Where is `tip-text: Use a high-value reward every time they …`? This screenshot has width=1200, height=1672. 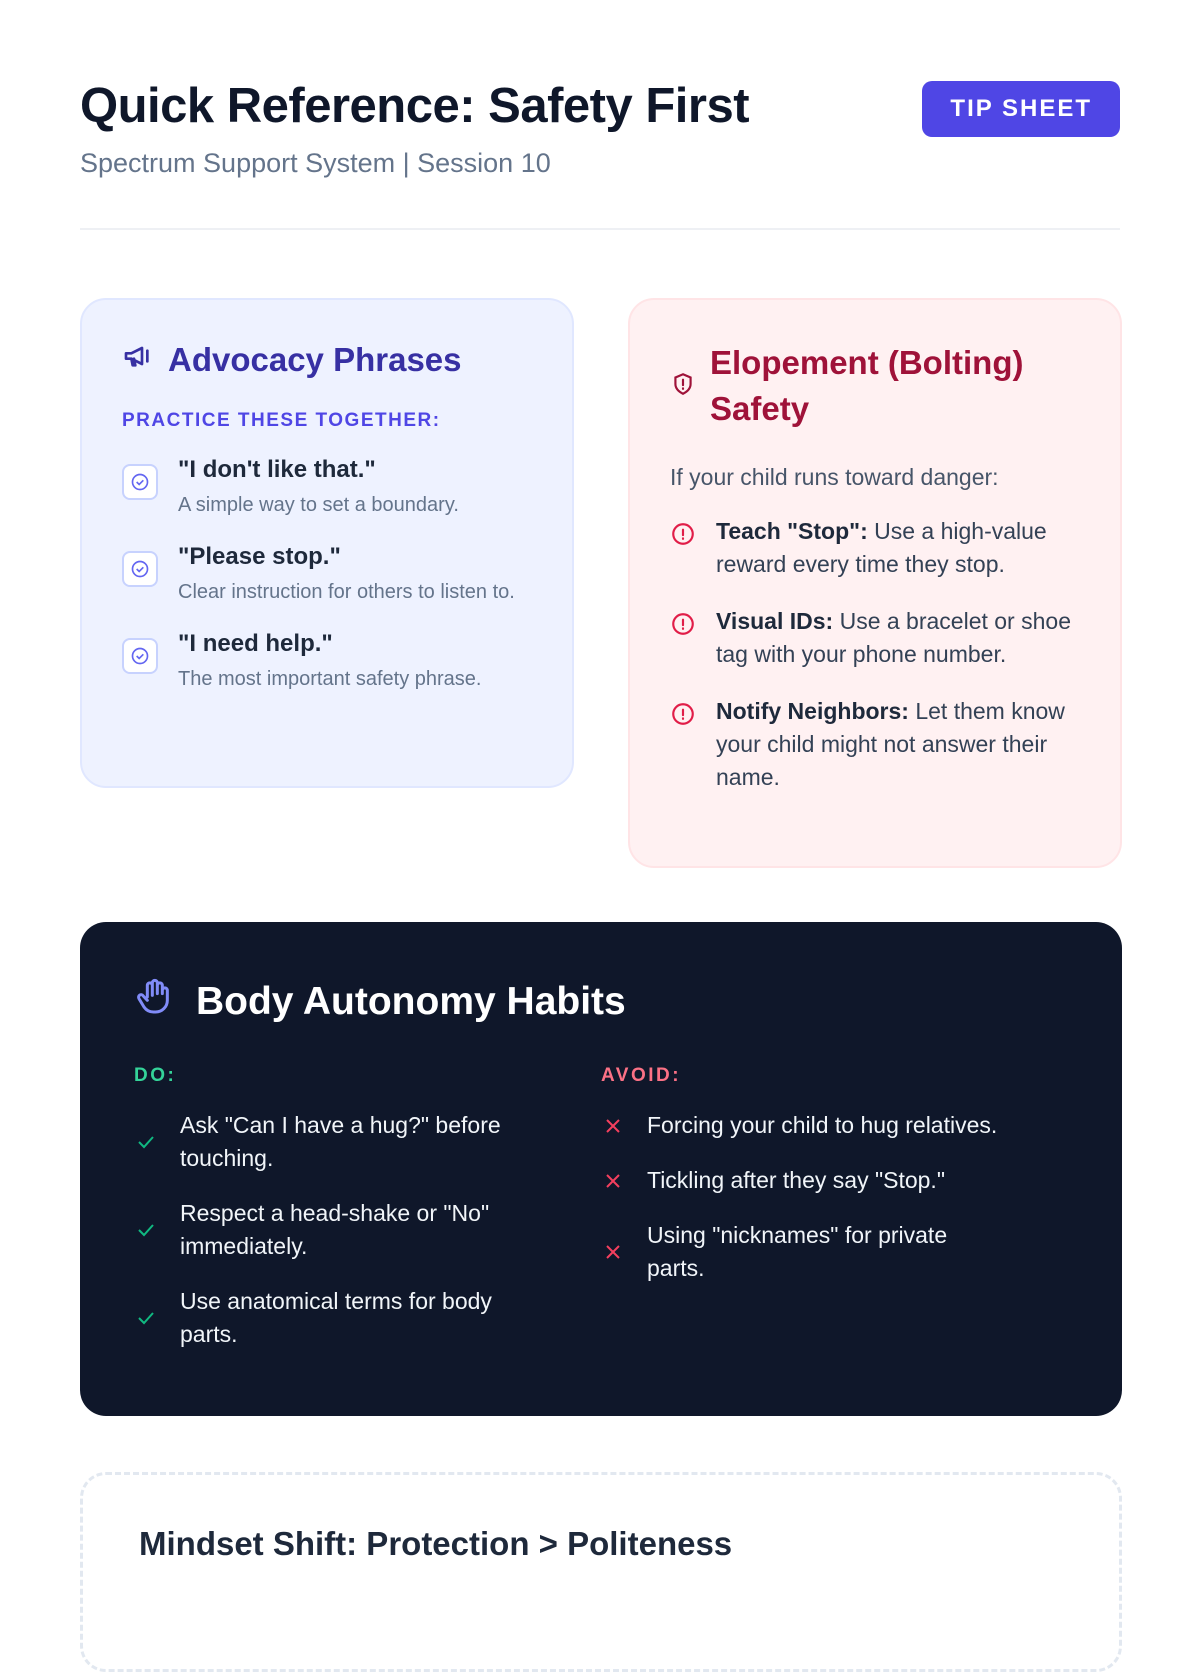 tip-text: Use a high-value reward every time they … is located at coordinates (881, 547).